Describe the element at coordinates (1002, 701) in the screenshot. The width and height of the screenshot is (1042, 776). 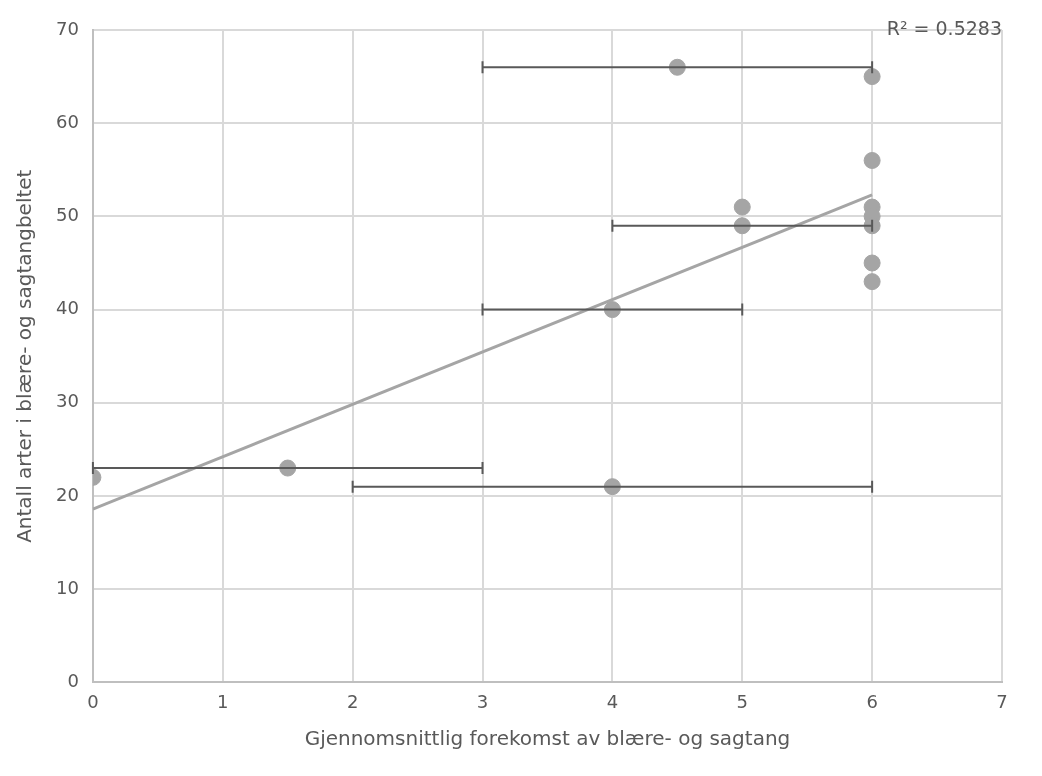
I see `x-tick-label: 7` at that location.